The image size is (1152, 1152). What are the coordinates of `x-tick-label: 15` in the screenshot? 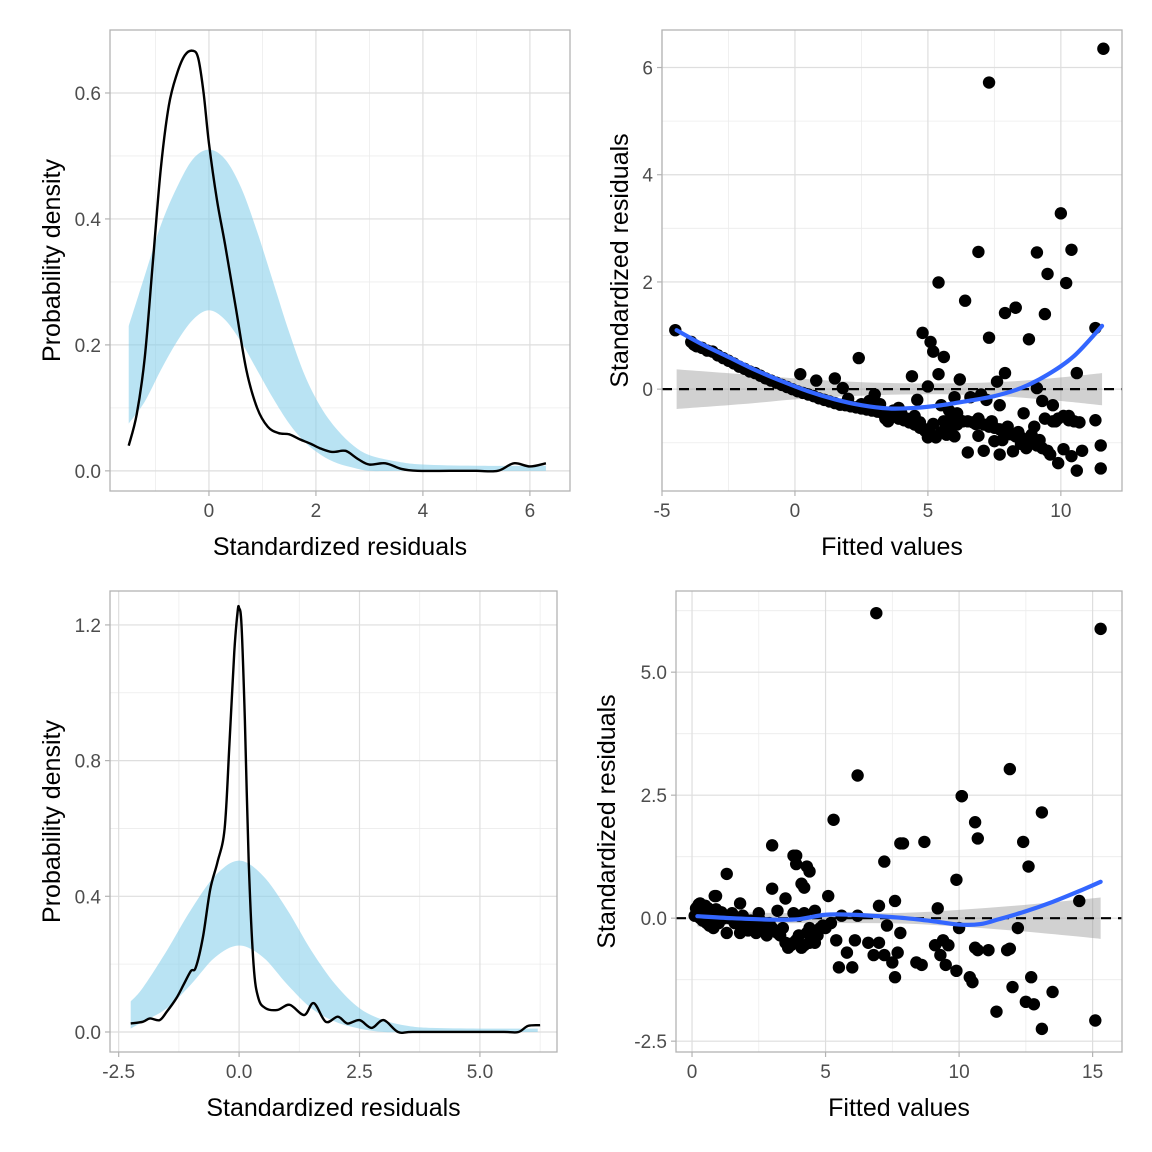 It's located at (1092, 1072).